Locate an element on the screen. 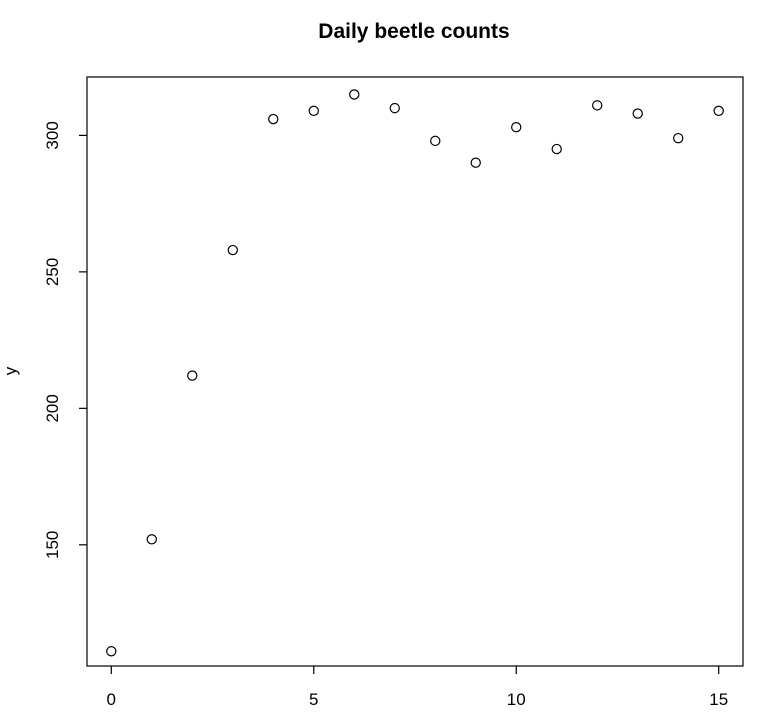  chart-title: Daily beetle counts is located at coordinates (413, 31).